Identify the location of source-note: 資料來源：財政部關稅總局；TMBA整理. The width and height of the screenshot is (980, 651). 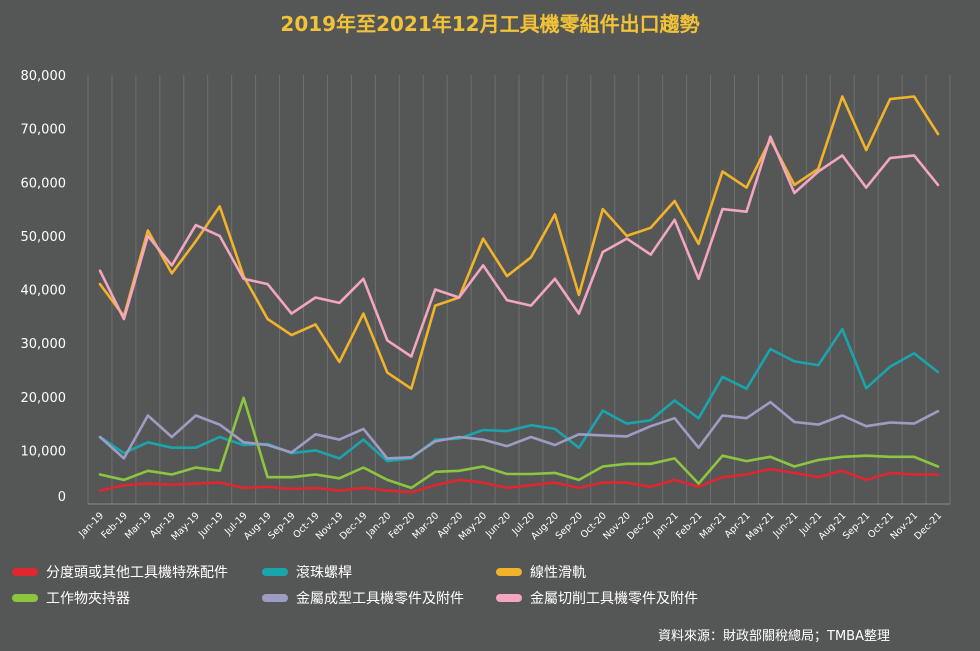
(774, 636).